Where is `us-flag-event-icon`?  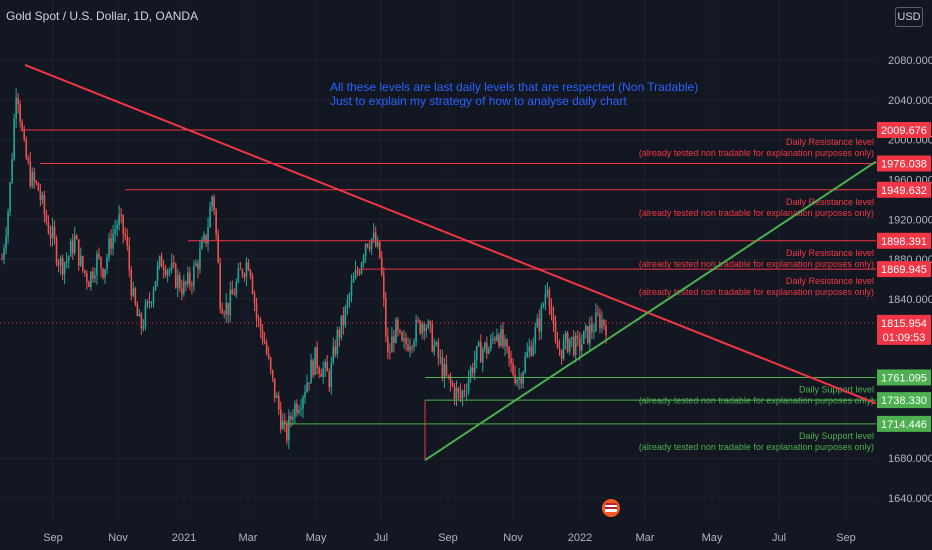 us-flag-event-icon is located at coordinates (611, 508).